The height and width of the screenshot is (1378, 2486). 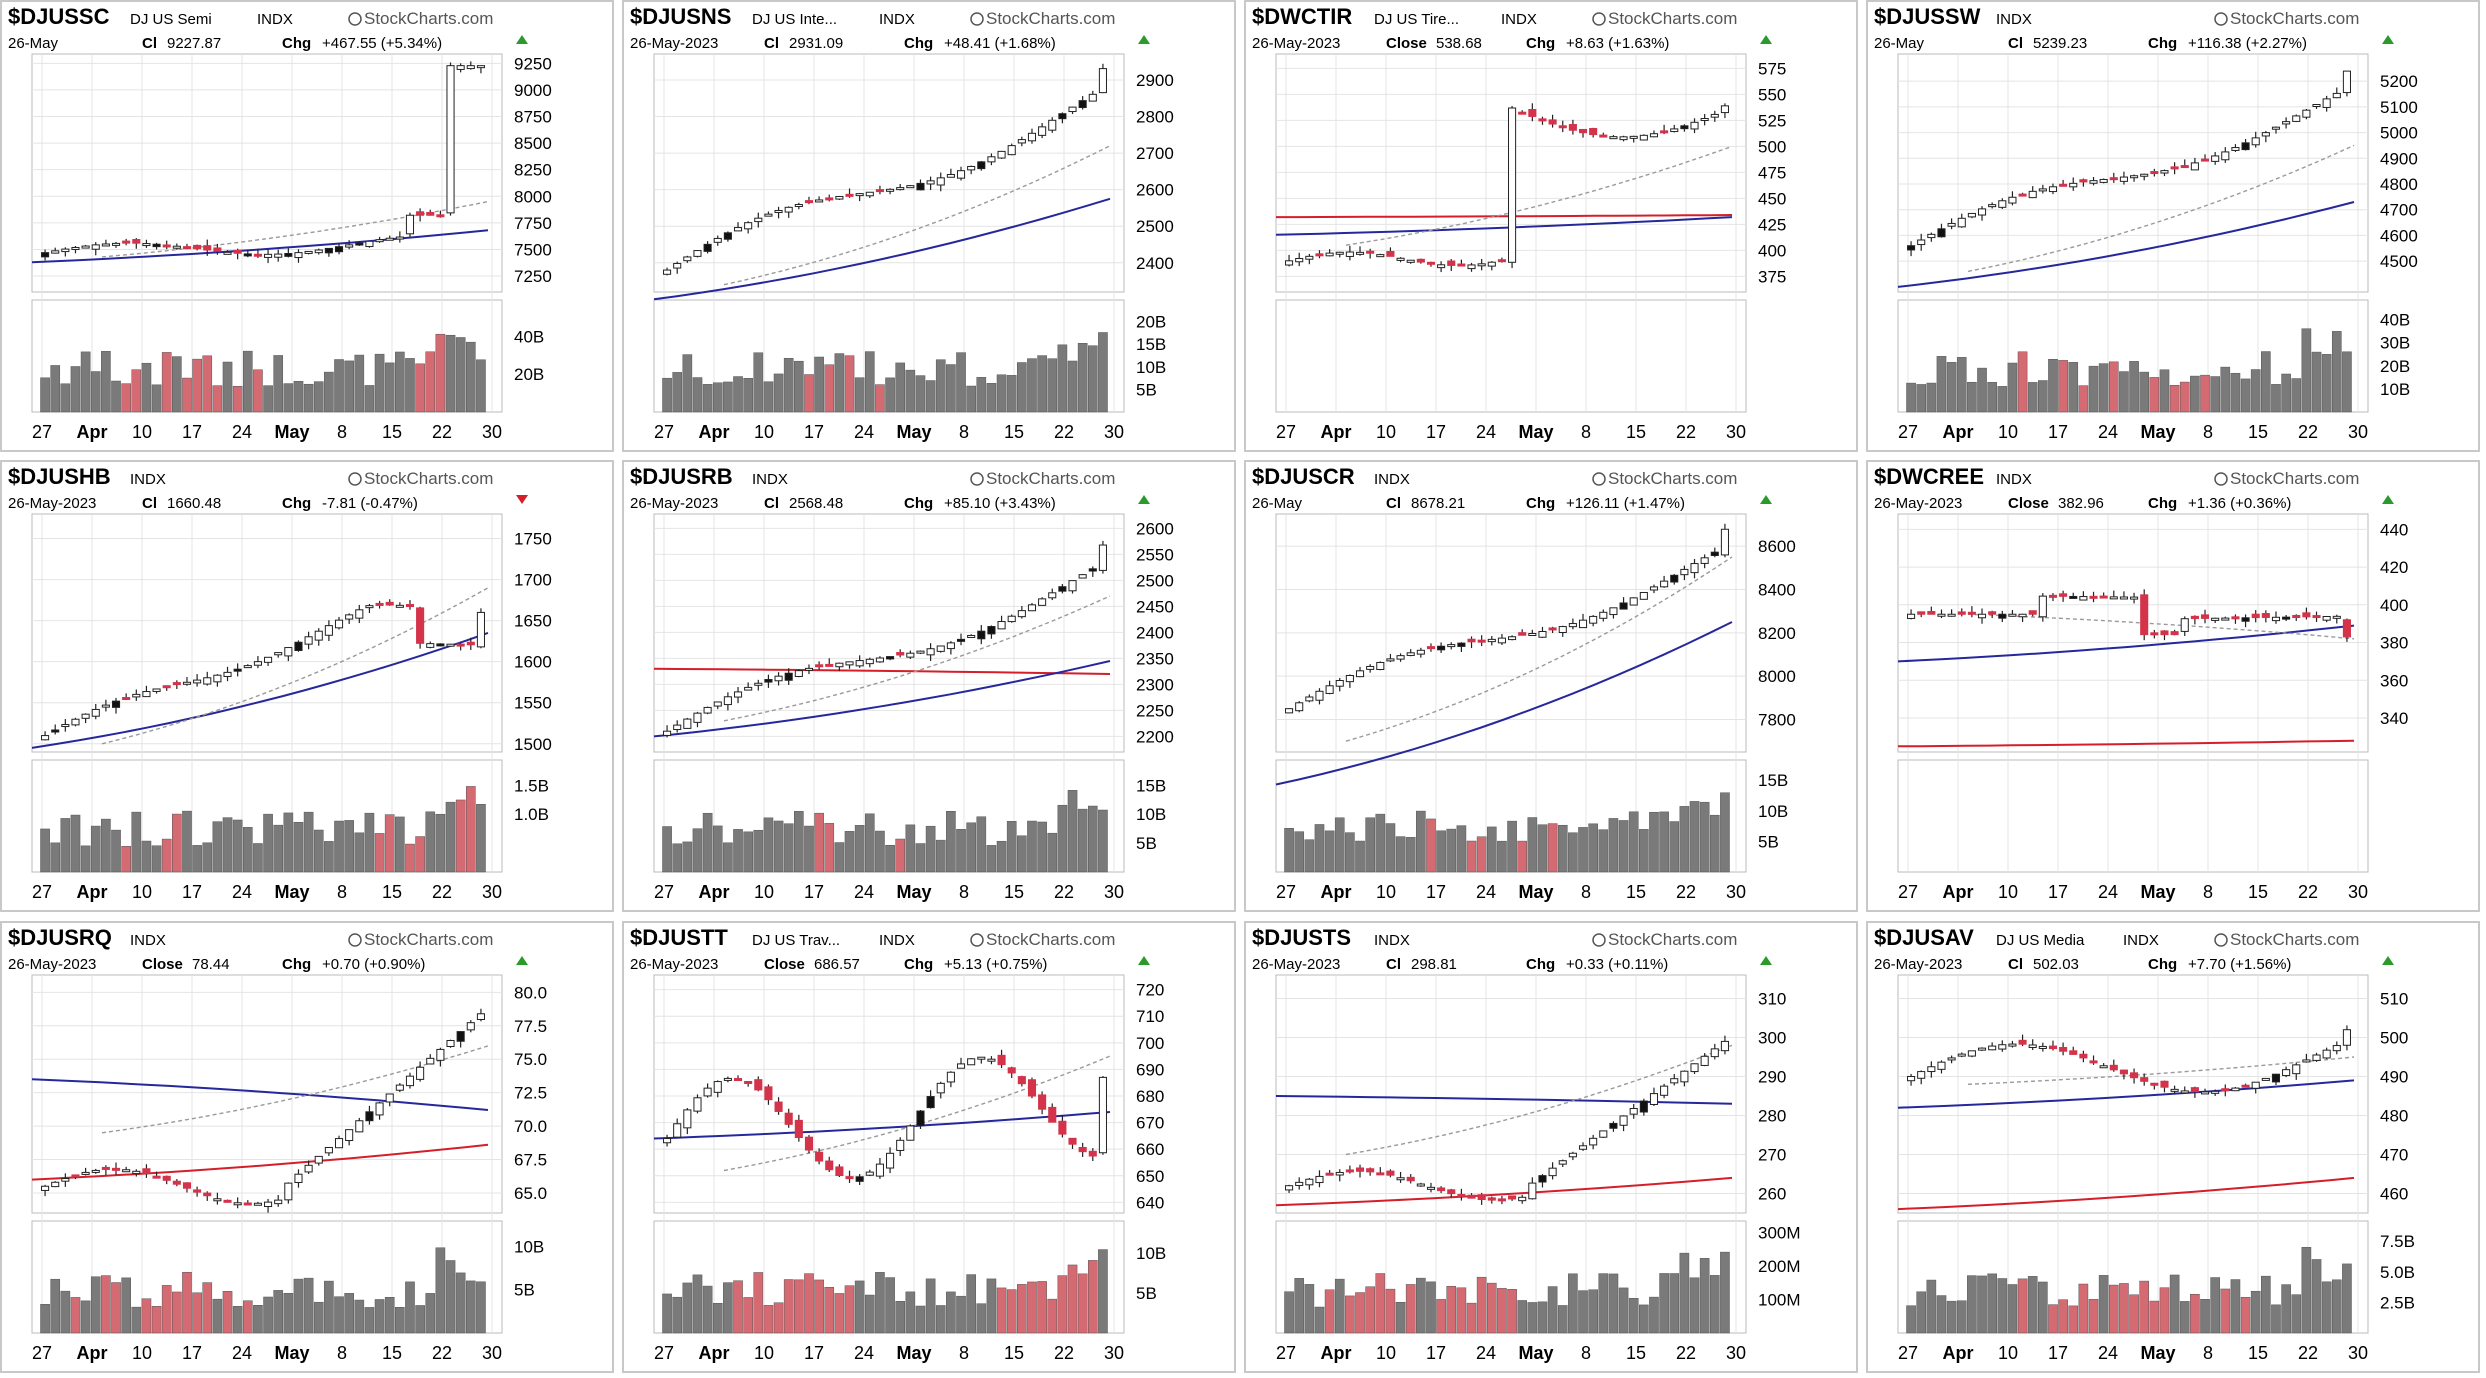 What do you see at coordinates (530, 1160) in the screenshot?
I see `price-tick-label: 67.5` at bounding box center [530, 1160].